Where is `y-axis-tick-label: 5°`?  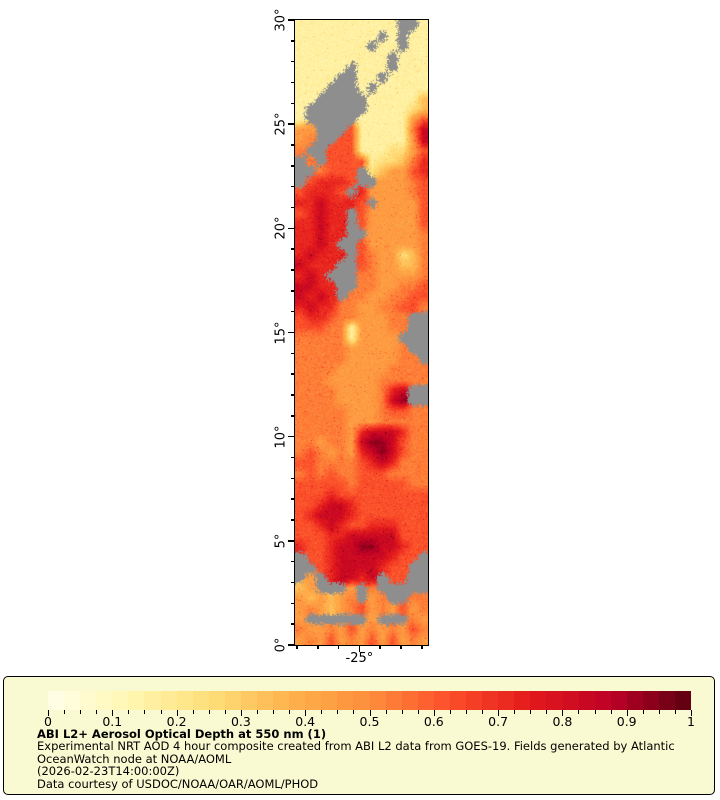 y-axis-tick-label: 5° is located at coordinates (281, 541).